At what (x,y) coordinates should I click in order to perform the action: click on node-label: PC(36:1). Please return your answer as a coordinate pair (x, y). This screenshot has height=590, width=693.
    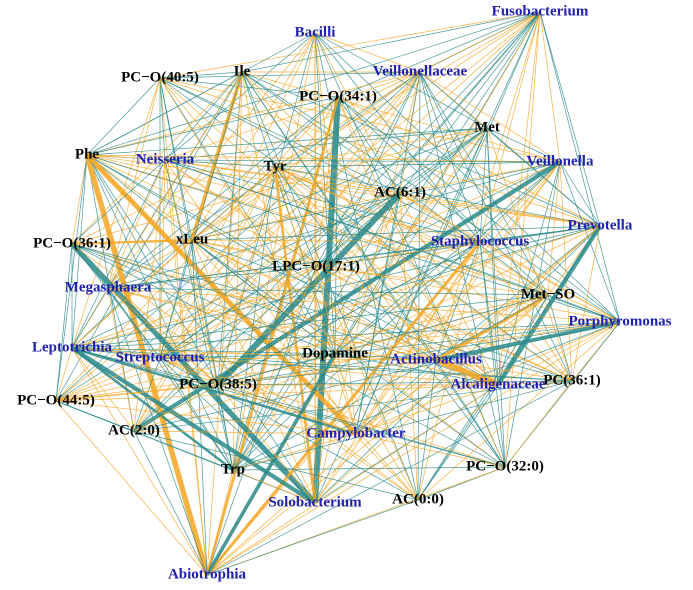
    Looking at the image, I should click on (571, 380).